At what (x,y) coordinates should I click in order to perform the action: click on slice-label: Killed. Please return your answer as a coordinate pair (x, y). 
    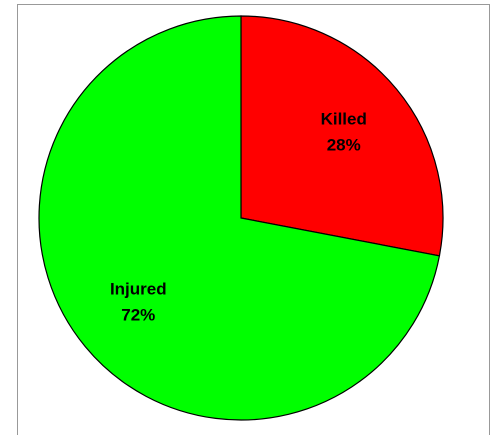
    Looking at the image, I should click on (344, 119).